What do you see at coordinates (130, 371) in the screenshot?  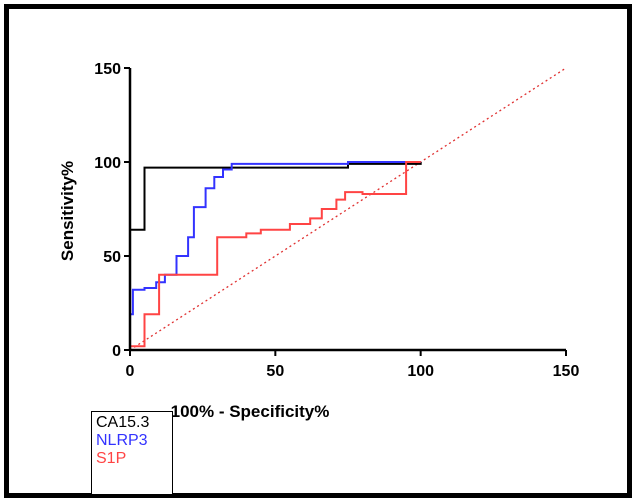 I see `x-tick-label: 0` at bounding box center [130, 371].